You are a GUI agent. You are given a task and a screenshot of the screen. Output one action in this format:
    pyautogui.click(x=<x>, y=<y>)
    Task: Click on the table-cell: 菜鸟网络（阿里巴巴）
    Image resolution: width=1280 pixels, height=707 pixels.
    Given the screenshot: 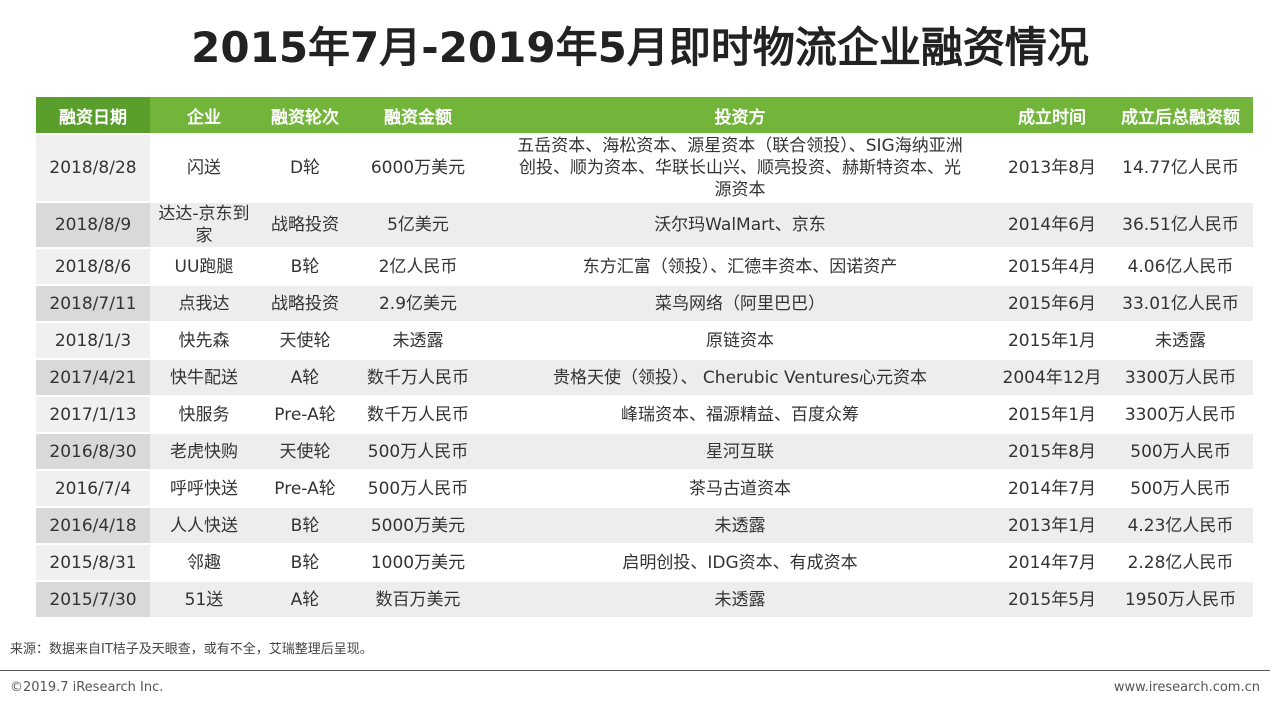 What is the action you would take?
    pyautogui.click(x=740, y=302)
    